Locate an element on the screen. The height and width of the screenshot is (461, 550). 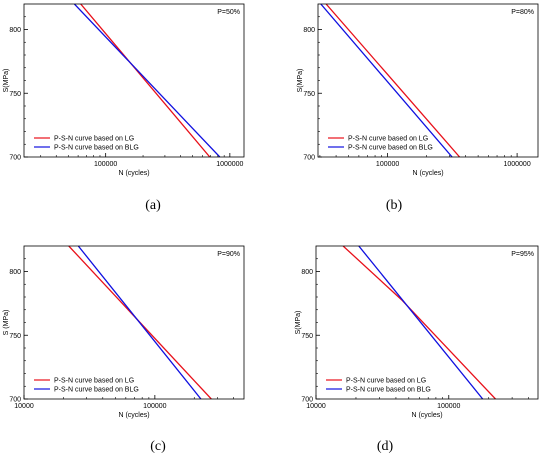
probability-annotation: P=80% is located at coordinates (522, 12).